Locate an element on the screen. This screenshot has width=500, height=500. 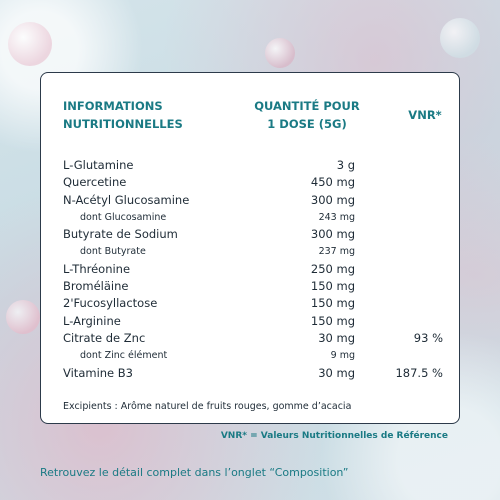
header-label: INFORMATIONS is located at coordinates (113, 106).